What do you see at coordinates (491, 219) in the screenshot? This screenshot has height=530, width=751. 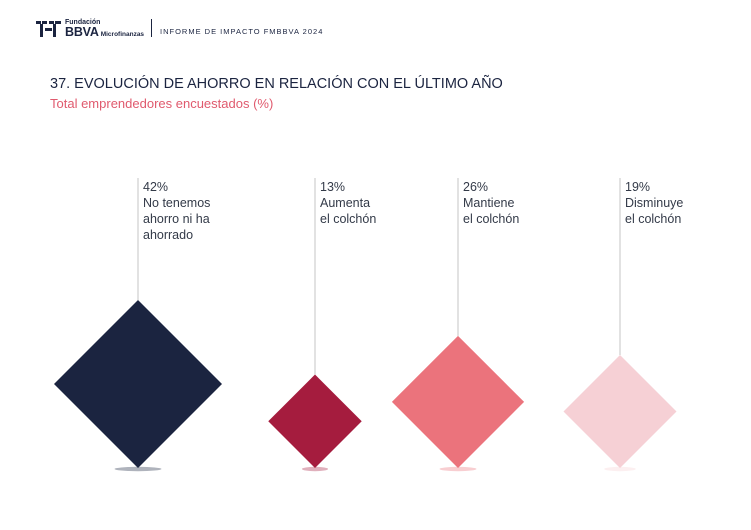 I see `category-label-2-1: el colchón` at bounding box center [491, 219].